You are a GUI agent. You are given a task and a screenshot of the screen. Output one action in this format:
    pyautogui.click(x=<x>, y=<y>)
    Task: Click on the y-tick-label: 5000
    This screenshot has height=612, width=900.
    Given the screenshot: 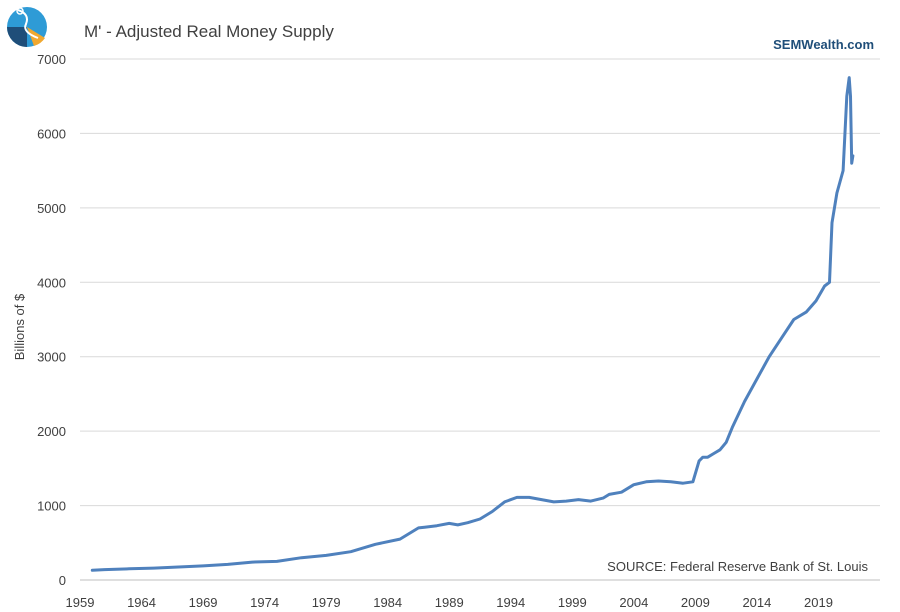 What is the action you would take?
    pyautogui.click(x=51, y=208)
    